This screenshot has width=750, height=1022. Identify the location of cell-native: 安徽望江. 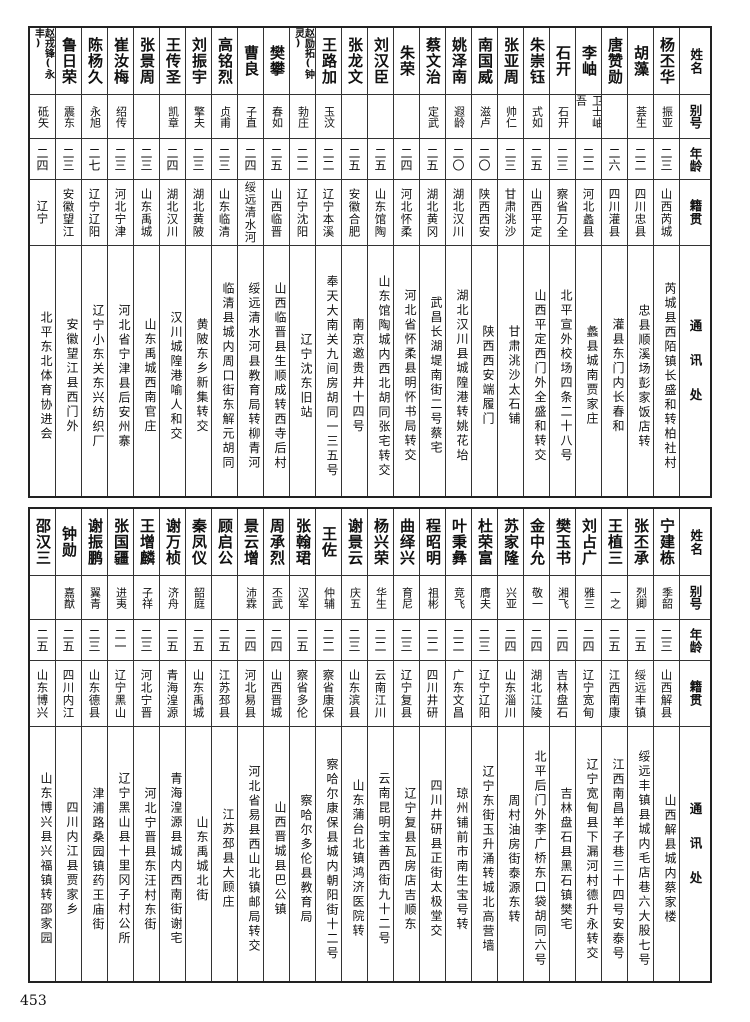
(68, 213).